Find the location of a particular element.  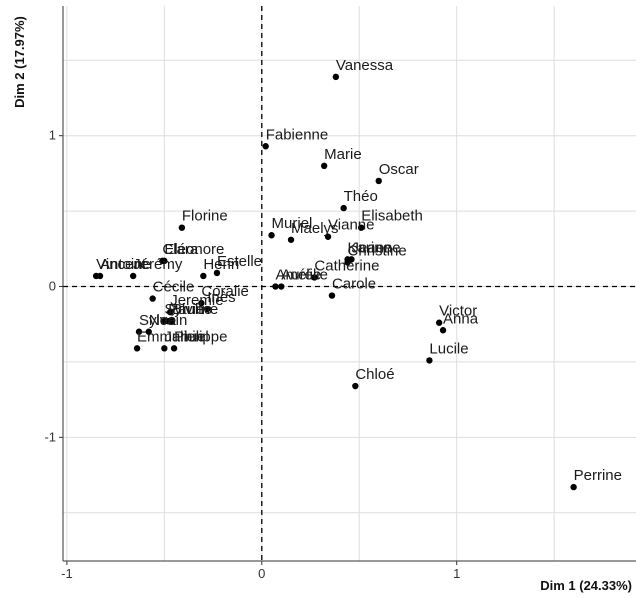

point-label: Pauline is located at coordinates (193, 309).